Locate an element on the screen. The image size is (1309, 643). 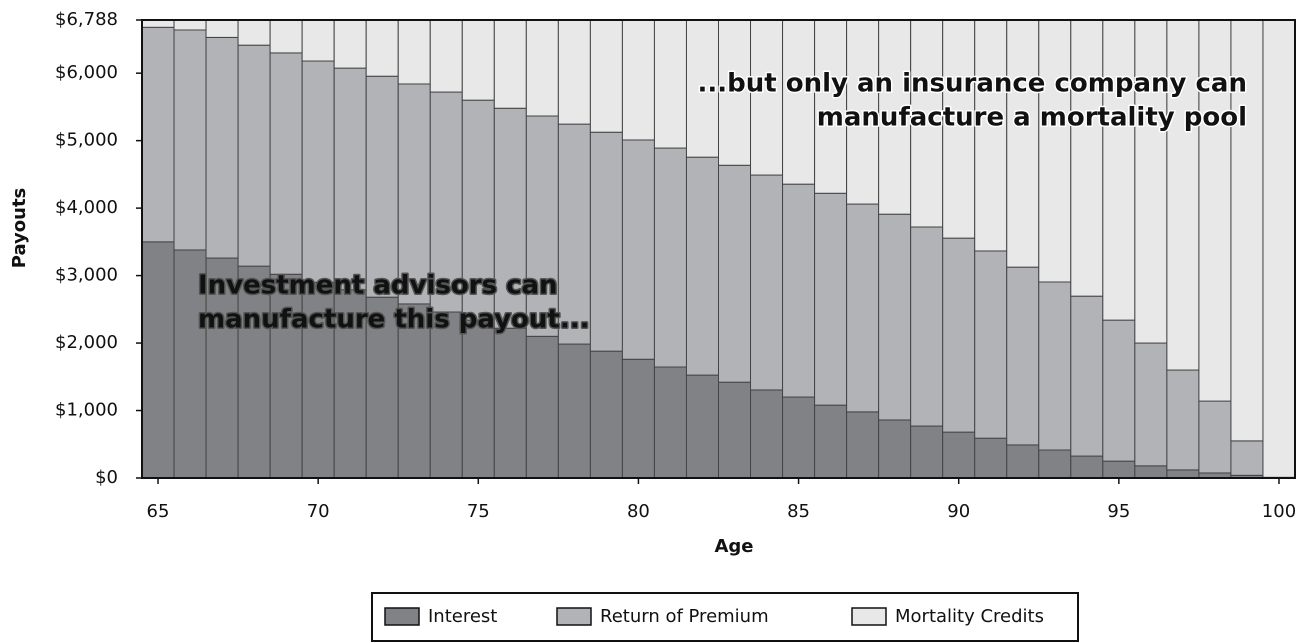
y-tick-label: $4,000 is located at coordinates (86, 207).